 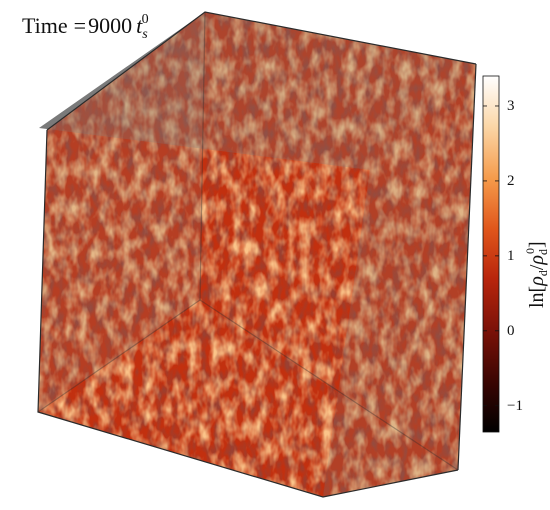 I want to click on colorbar-label-subscript: d, so click(x=543, y=273).